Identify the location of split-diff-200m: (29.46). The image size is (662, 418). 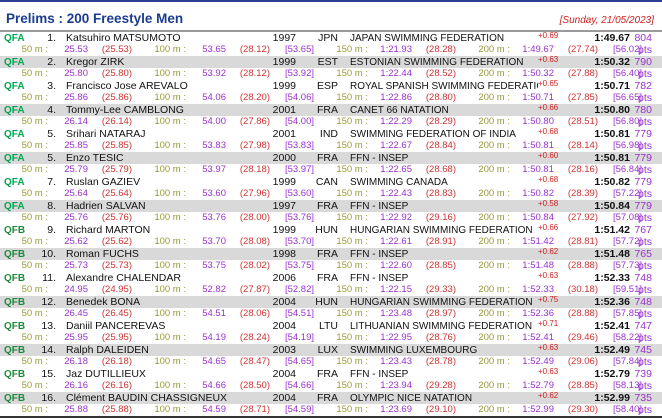
(582, 337).